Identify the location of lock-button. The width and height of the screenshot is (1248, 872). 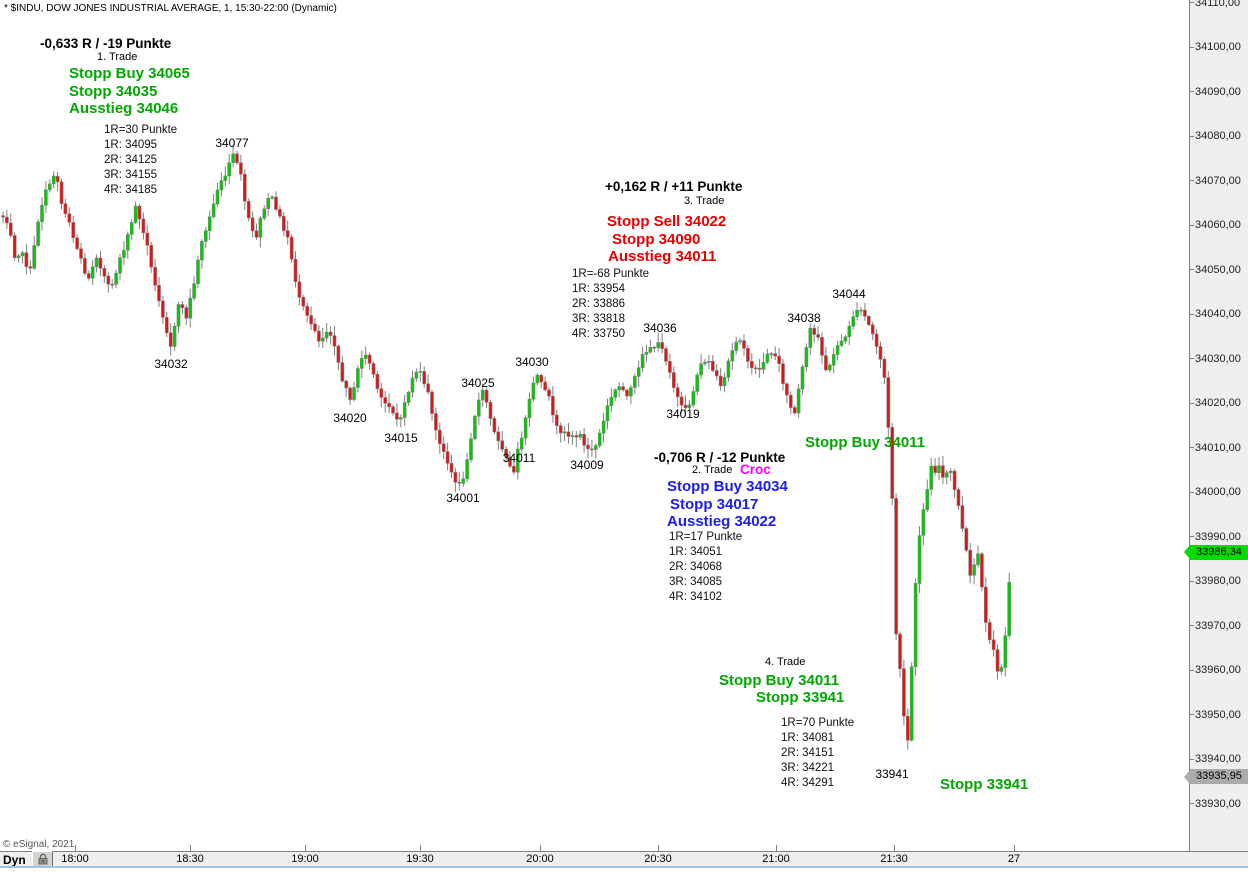
(42, 859).